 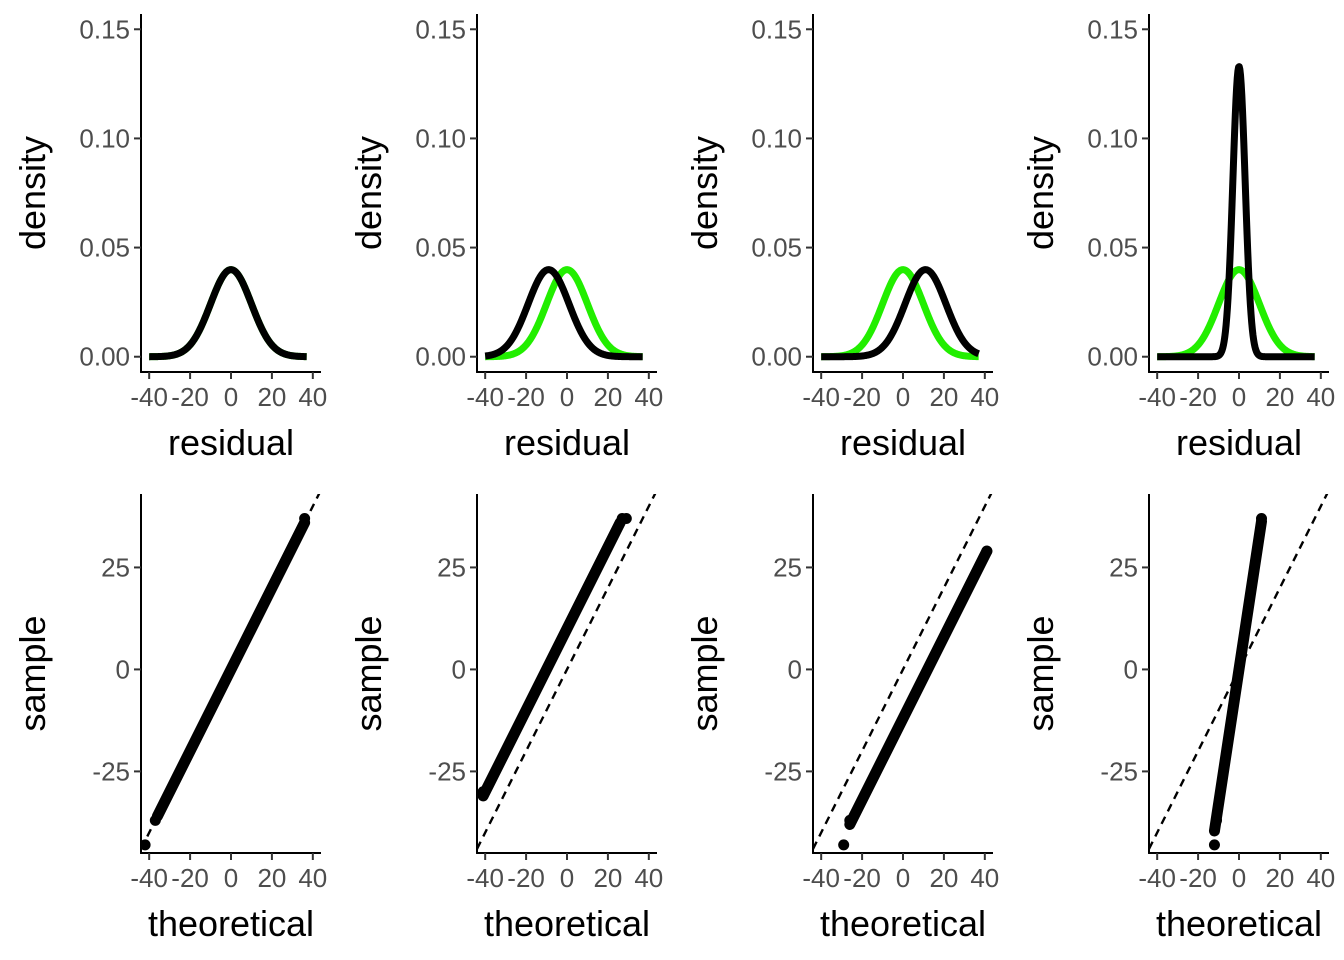 I want to click on panel-qq-3: -25 0 25 -40 -20 0 20 40 theoretical sample, so click(x=841, y=719).